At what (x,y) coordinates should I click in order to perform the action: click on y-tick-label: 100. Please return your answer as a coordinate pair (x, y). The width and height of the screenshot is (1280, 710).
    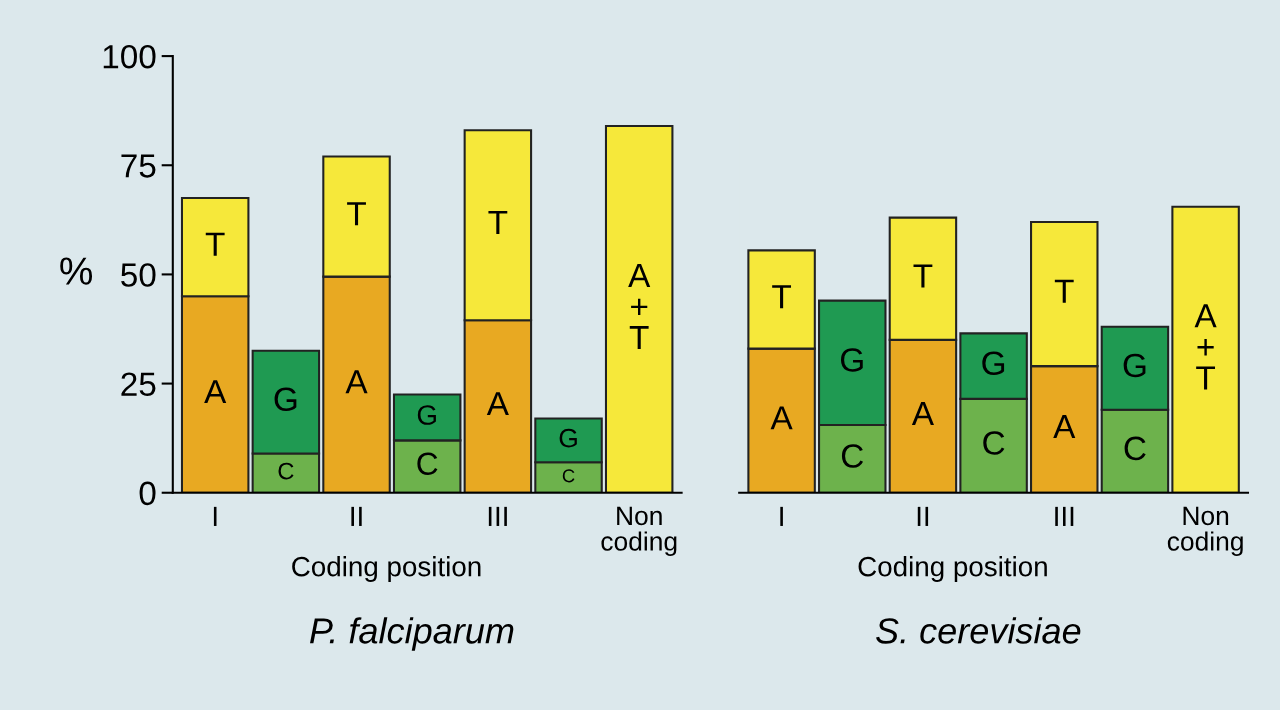
    Looking at the image, I should click on (129, 56).